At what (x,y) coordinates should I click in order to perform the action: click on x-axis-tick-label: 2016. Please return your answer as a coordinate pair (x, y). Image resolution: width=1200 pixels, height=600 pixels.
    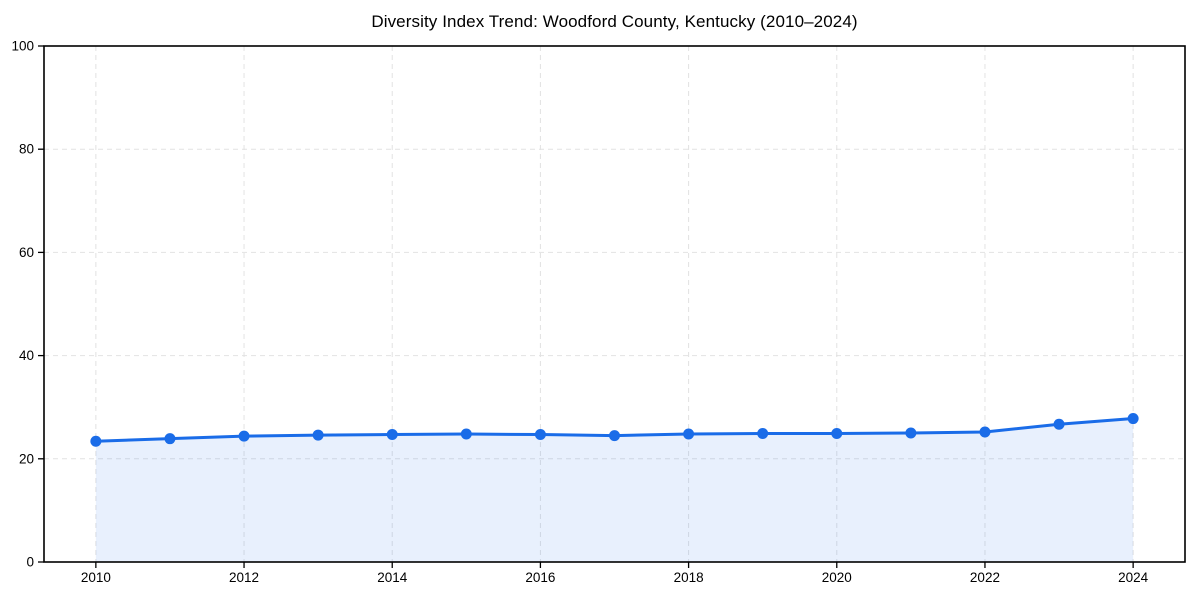
    Looking at the image, I should click on (540, 577).